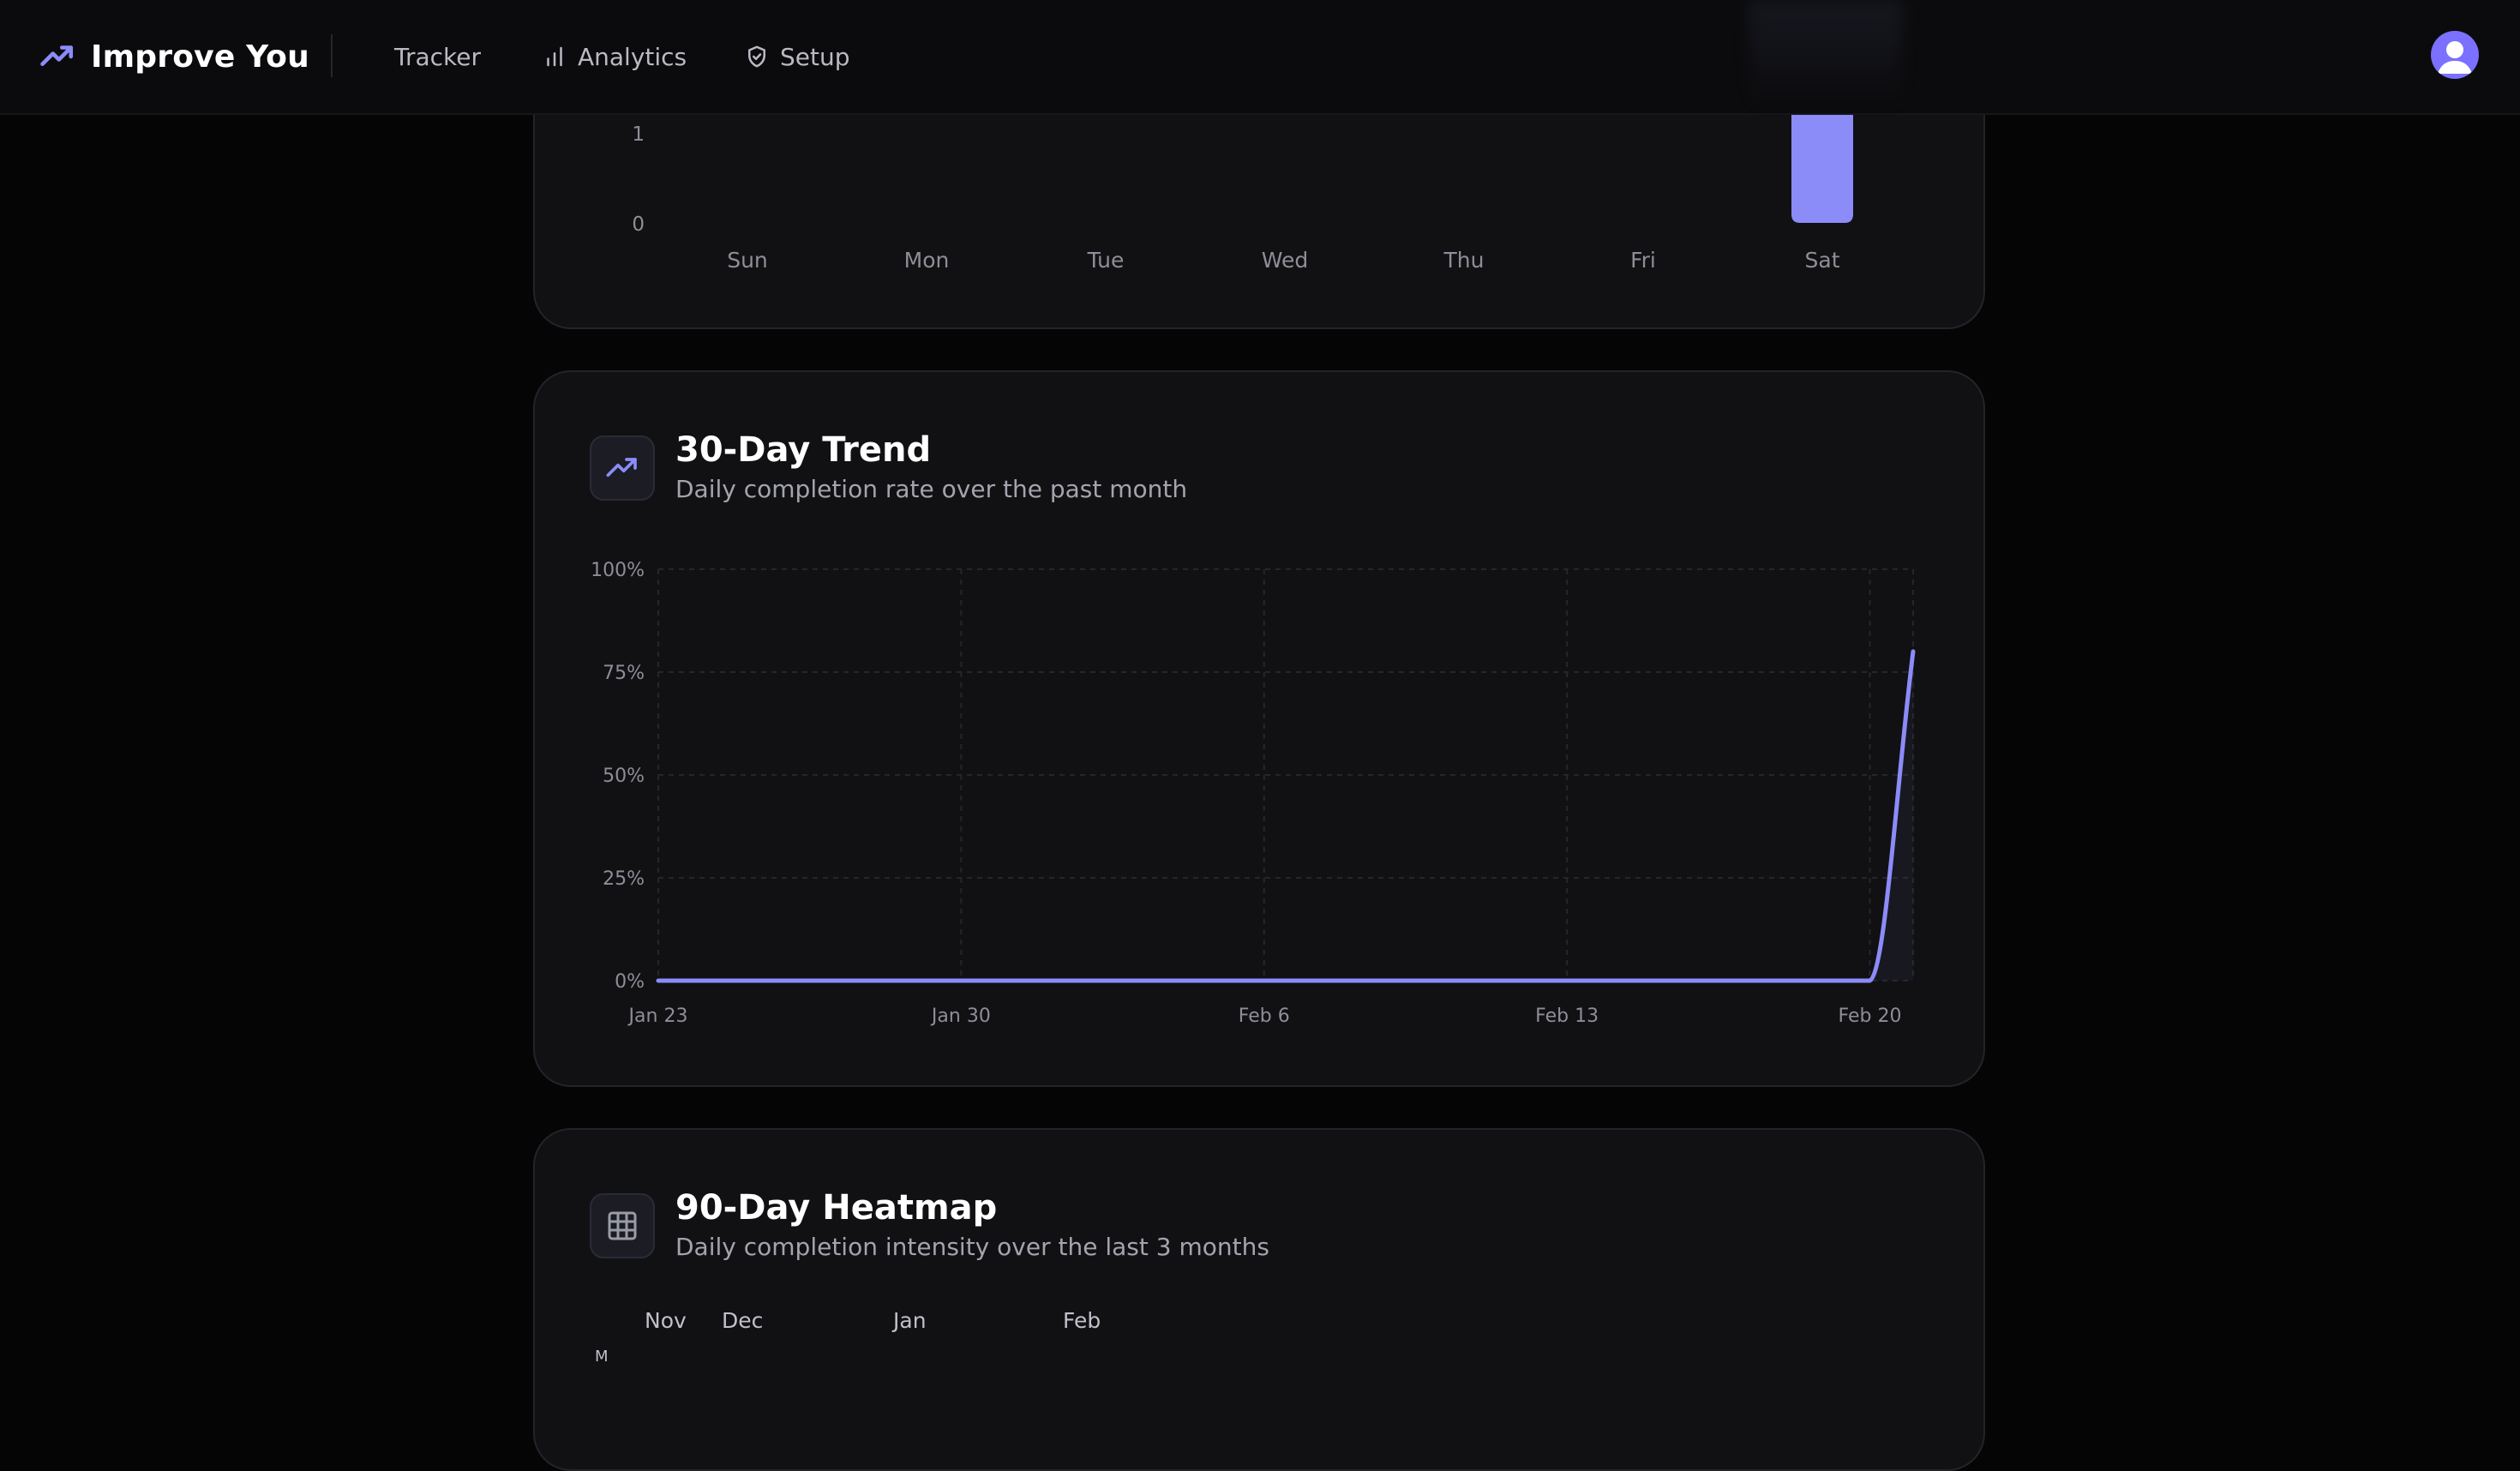 This screenshot has height=1471, width=2520. Describe the element at coordinates (756, 56) in the screenshot. I see `shield-icon` at that location.